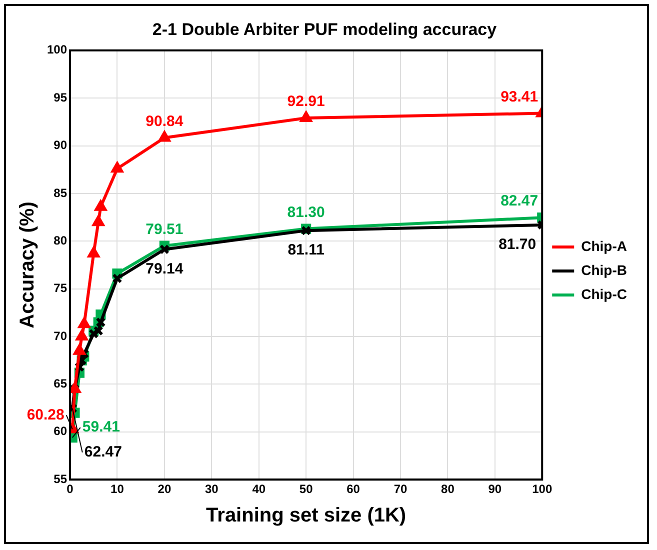 The width and height of the screenshot is (657, 550). What do you see at coordinates (495, 489) in the screenshot?
I see `x-tick-label: 90` at bounding box center [495, 489].